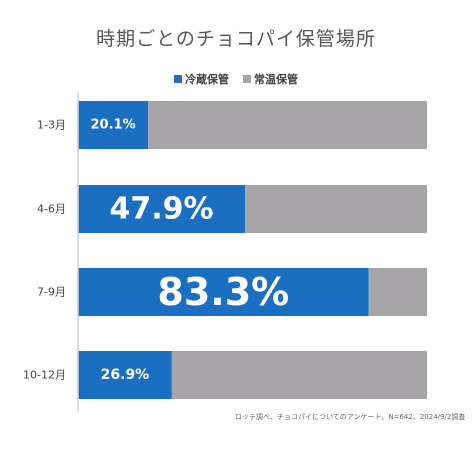 This screenshot has width=472, height=450. I want to click on legend-item-room-temp: 常温保管, so click(270, 79).